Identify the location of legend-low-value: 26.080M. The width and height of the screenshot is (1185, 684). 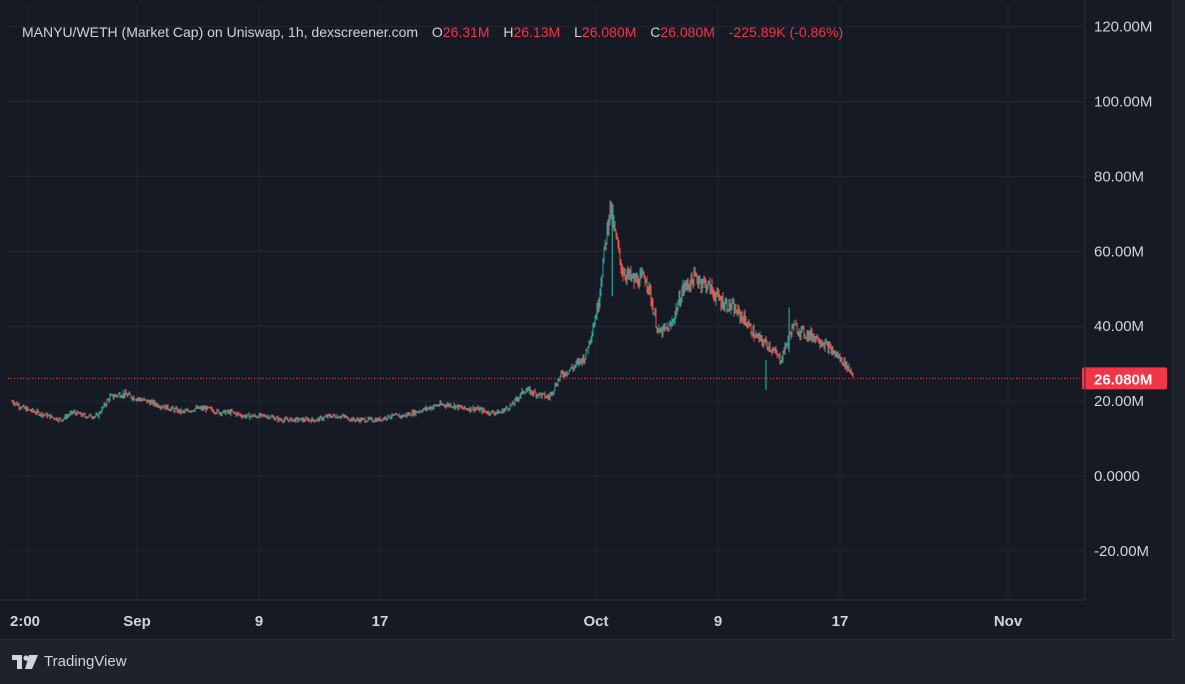
(609, 32).